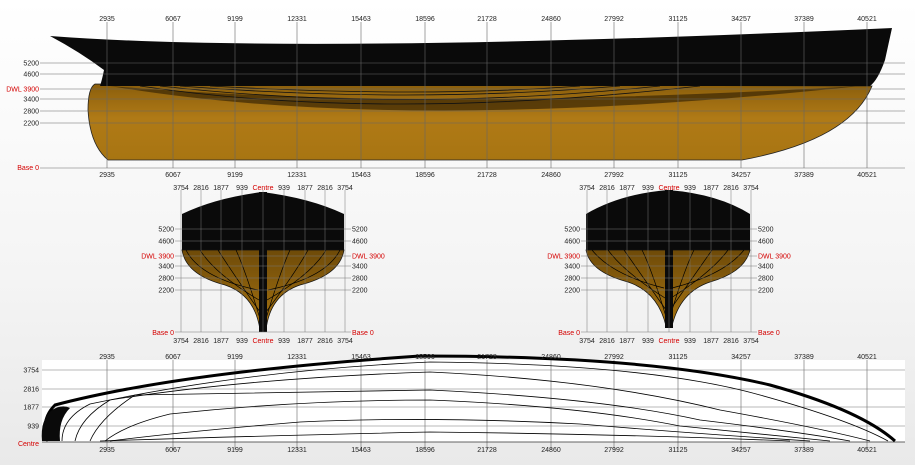 The width and height of the screenshot is (915, 465). Describe the element at coordinates (551, 357) in the screenshot. I see `half-breadth-station-top-label: 24860` at that location.